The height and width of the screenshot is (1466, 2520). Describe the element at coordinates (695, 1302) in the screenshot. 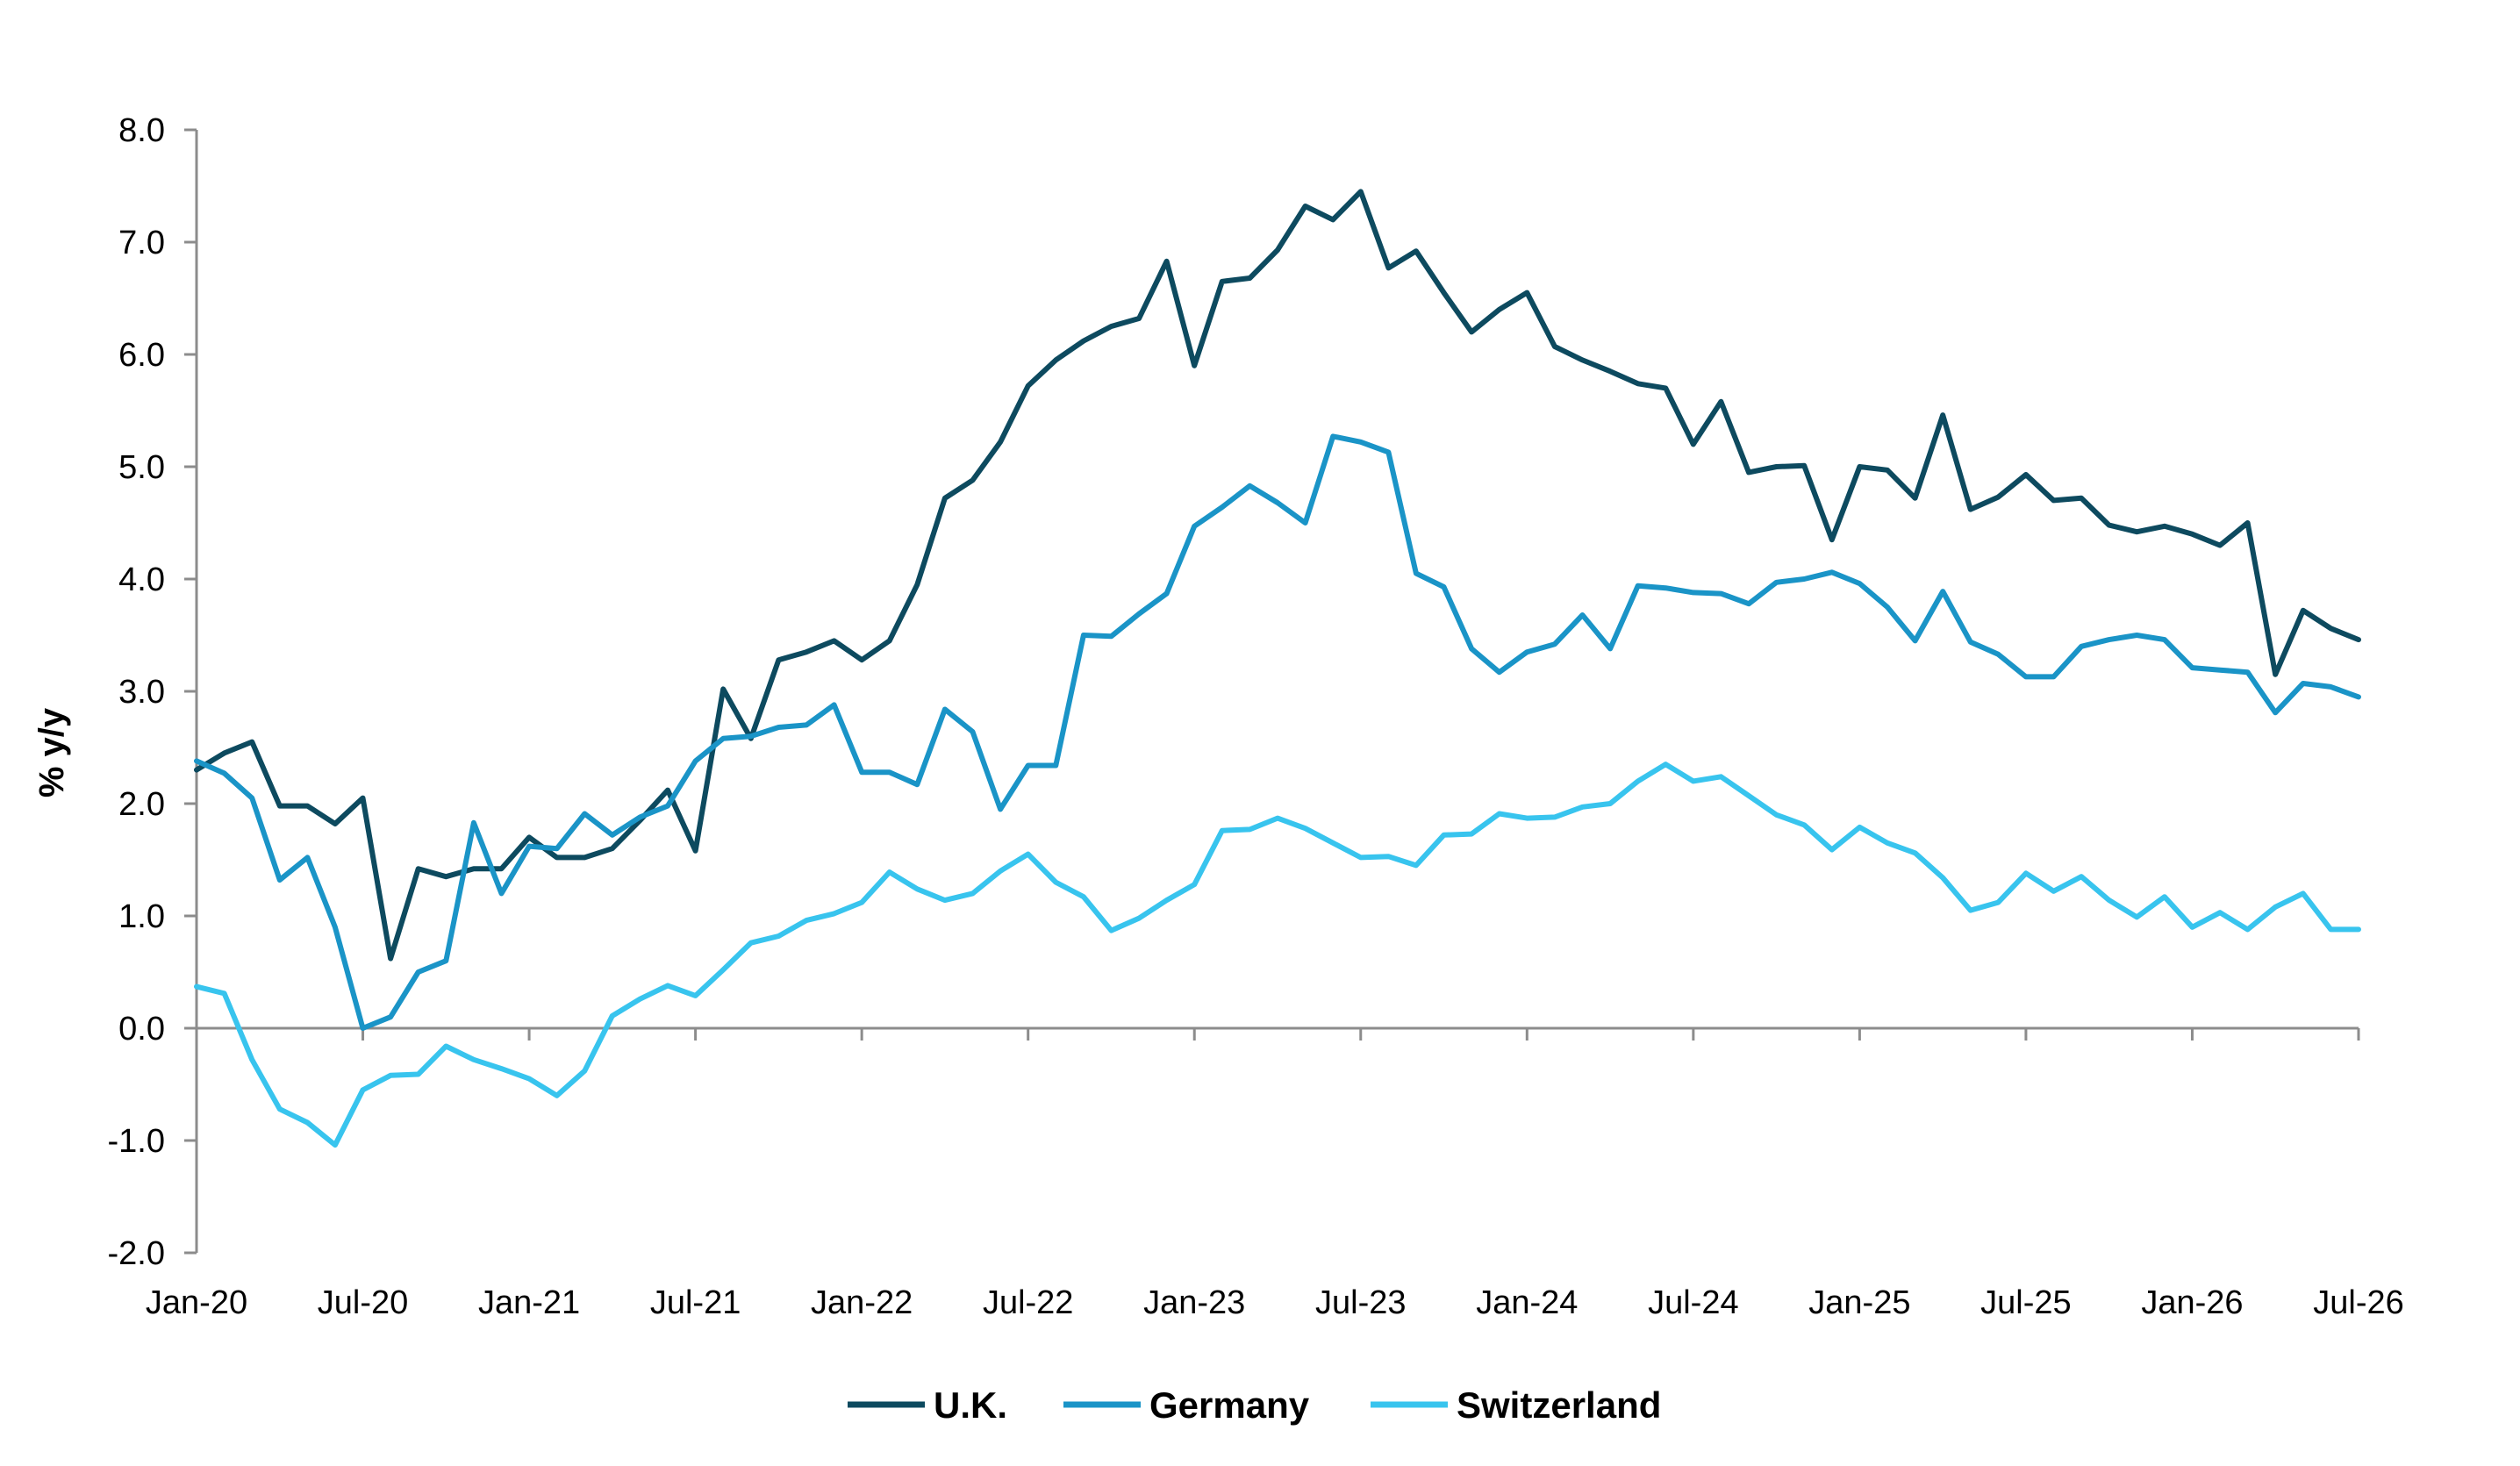

I see `x-tick-label: Jul-21` at that location.